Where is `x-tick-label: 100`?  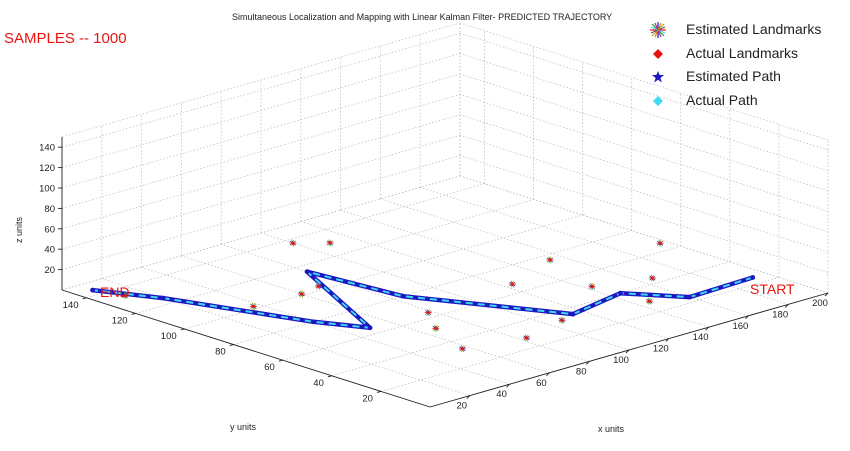
x-tick-label: 100 is located at coordinates (621, 360).